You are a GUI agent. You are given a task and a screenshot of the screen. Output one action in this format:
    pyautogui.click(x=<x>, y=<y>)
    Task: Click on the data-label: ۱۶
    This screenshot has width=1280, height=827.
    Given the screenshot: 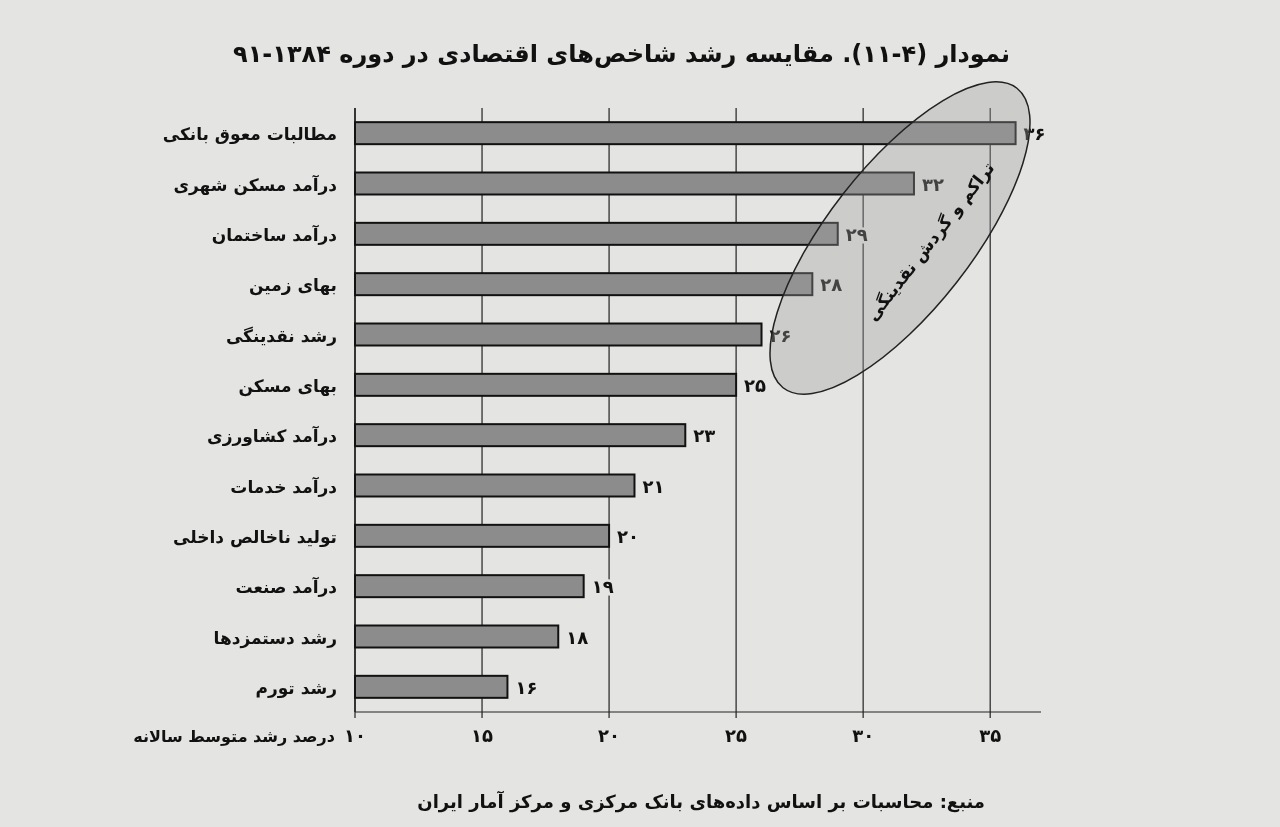 What is the action you would take?
    pyautogui.click(x=526, y=687)
    